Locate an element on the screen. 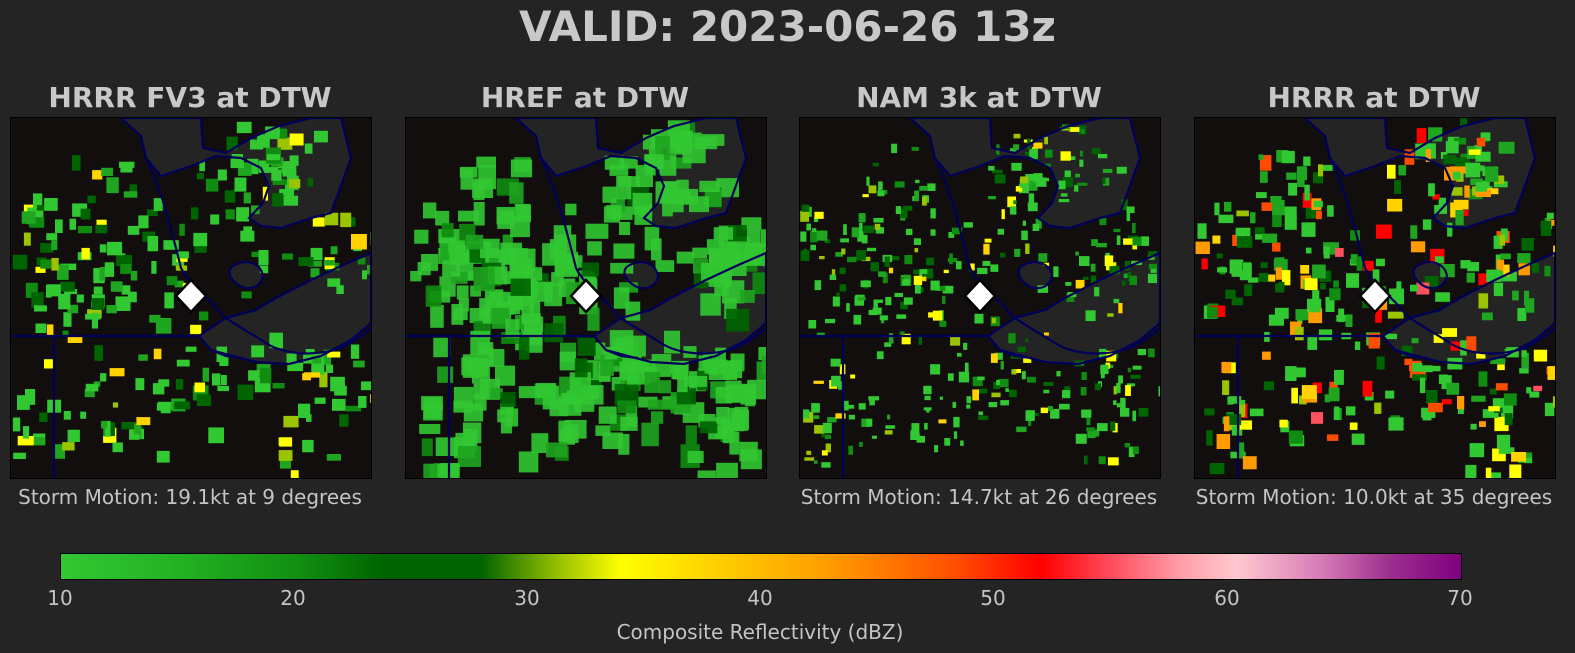 The width and height of the screenshot is (1575, 653). colorbar-tick: 20 is located at coordinates (293, 598).